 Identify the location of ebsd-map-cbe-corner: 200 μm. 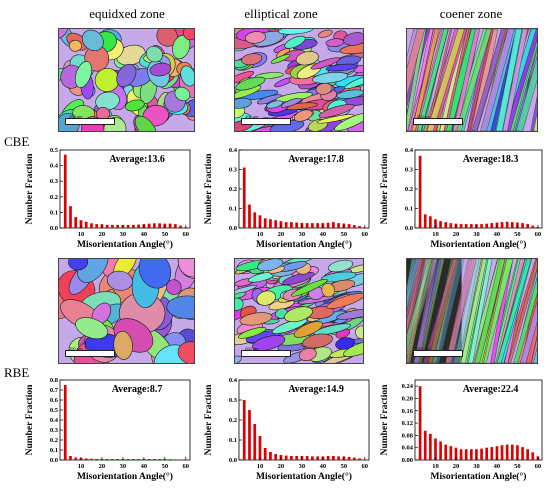
(472, 80).